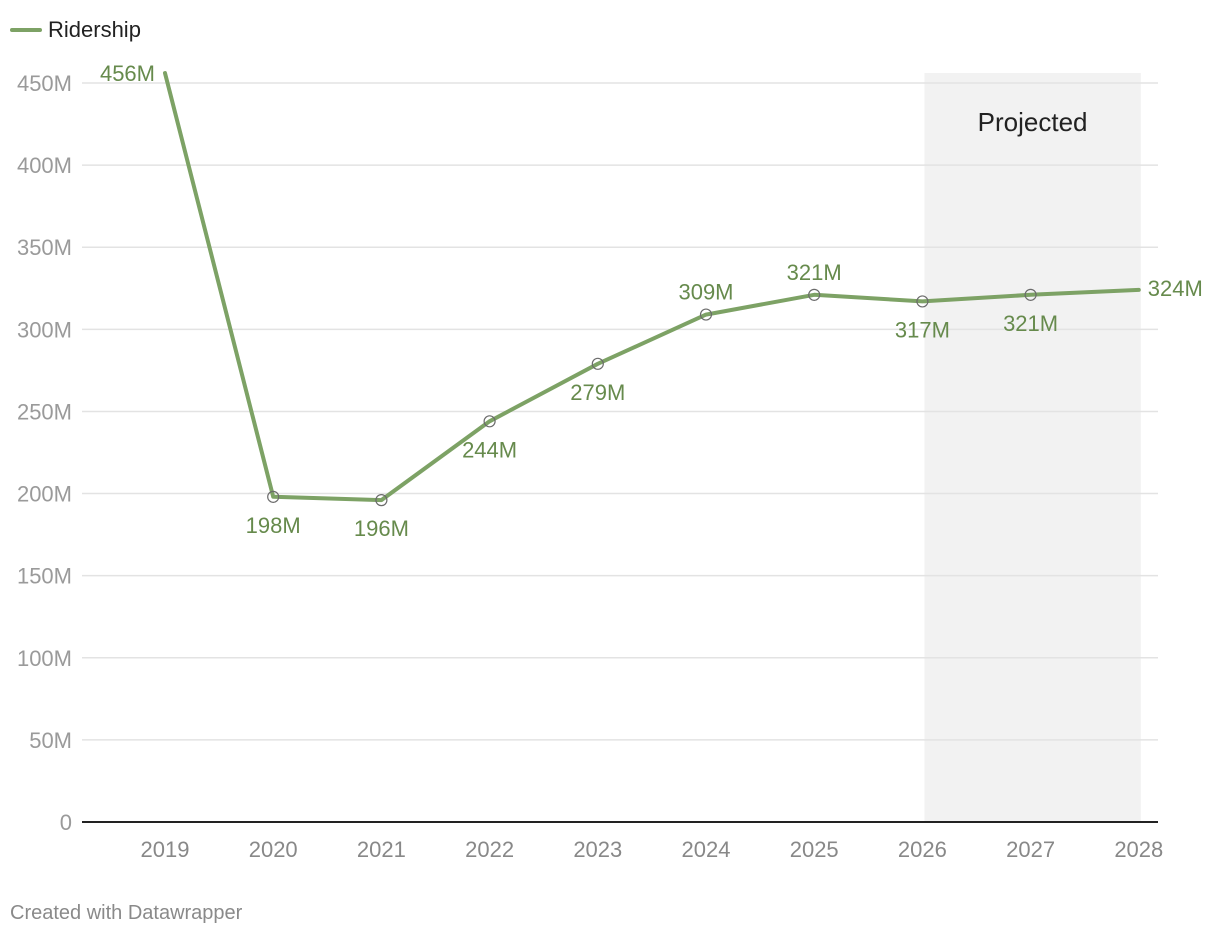  I want to click on x-tick-label: 2020, so click(273, 849).